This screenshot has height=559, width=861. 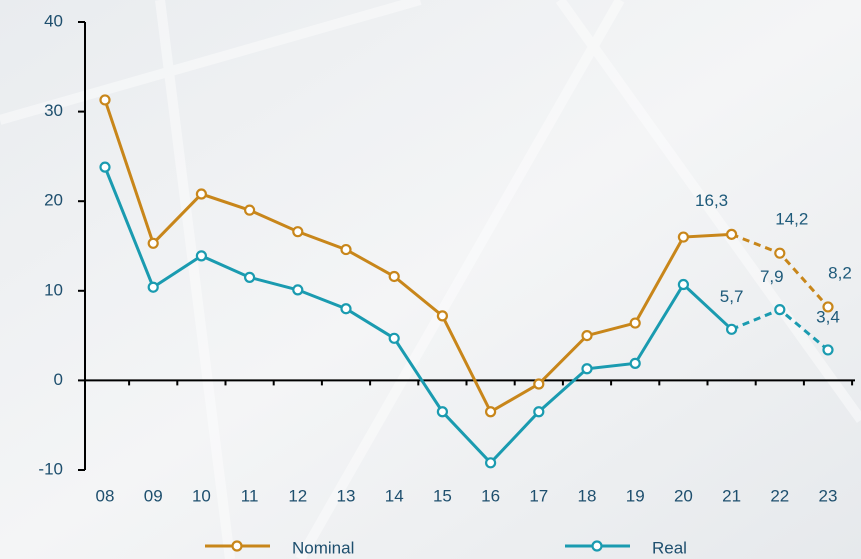 What do you see at coordinates (669, 547) in the screenshot?
I see `legend-label: Real` at bounding box center [669, 547].